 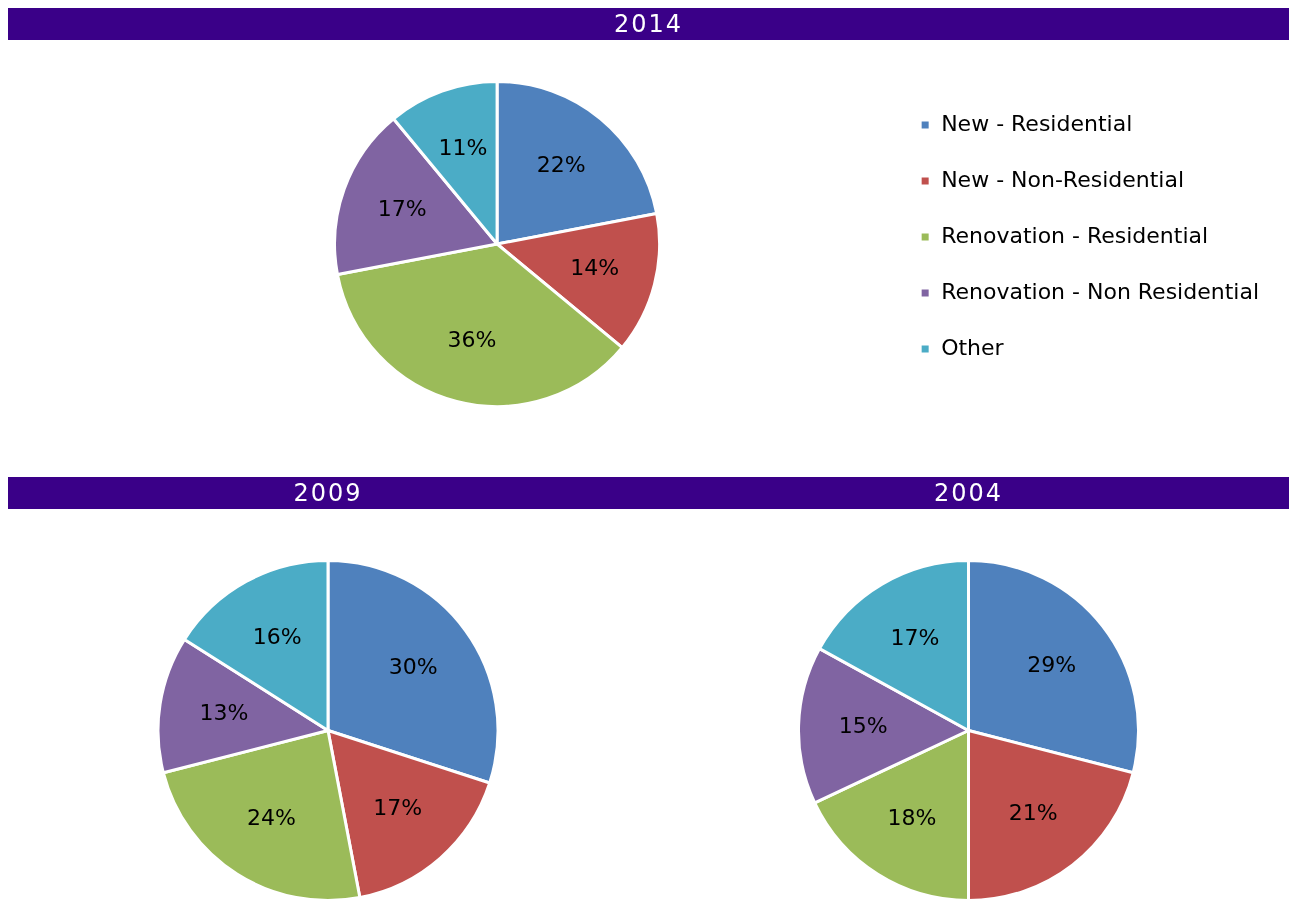 What do you see at coordinates (561, 165) in the screenshot?
I see `data-label: 22%` at bounding box center [561, 165].